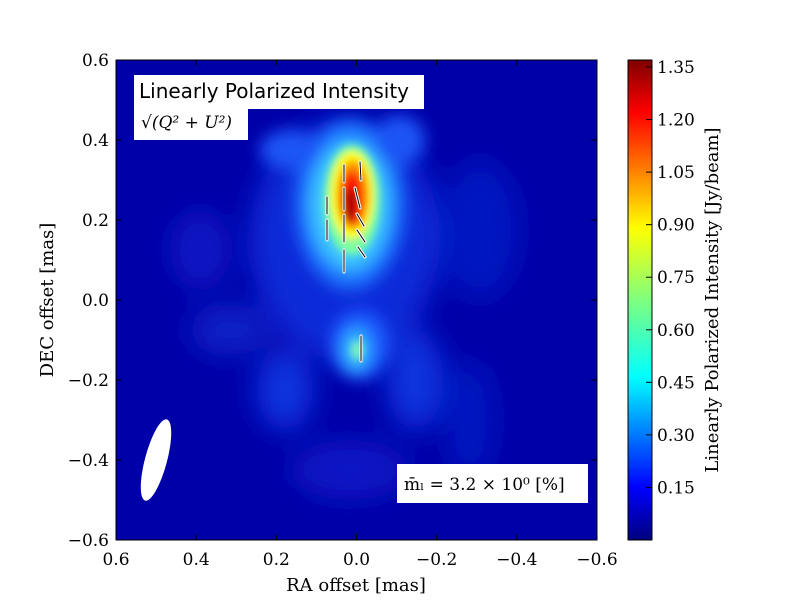 The height and width of the screenshot is (600, 800). I want to click on title-box-formula: √(Q² + U²), so click(186, 123).